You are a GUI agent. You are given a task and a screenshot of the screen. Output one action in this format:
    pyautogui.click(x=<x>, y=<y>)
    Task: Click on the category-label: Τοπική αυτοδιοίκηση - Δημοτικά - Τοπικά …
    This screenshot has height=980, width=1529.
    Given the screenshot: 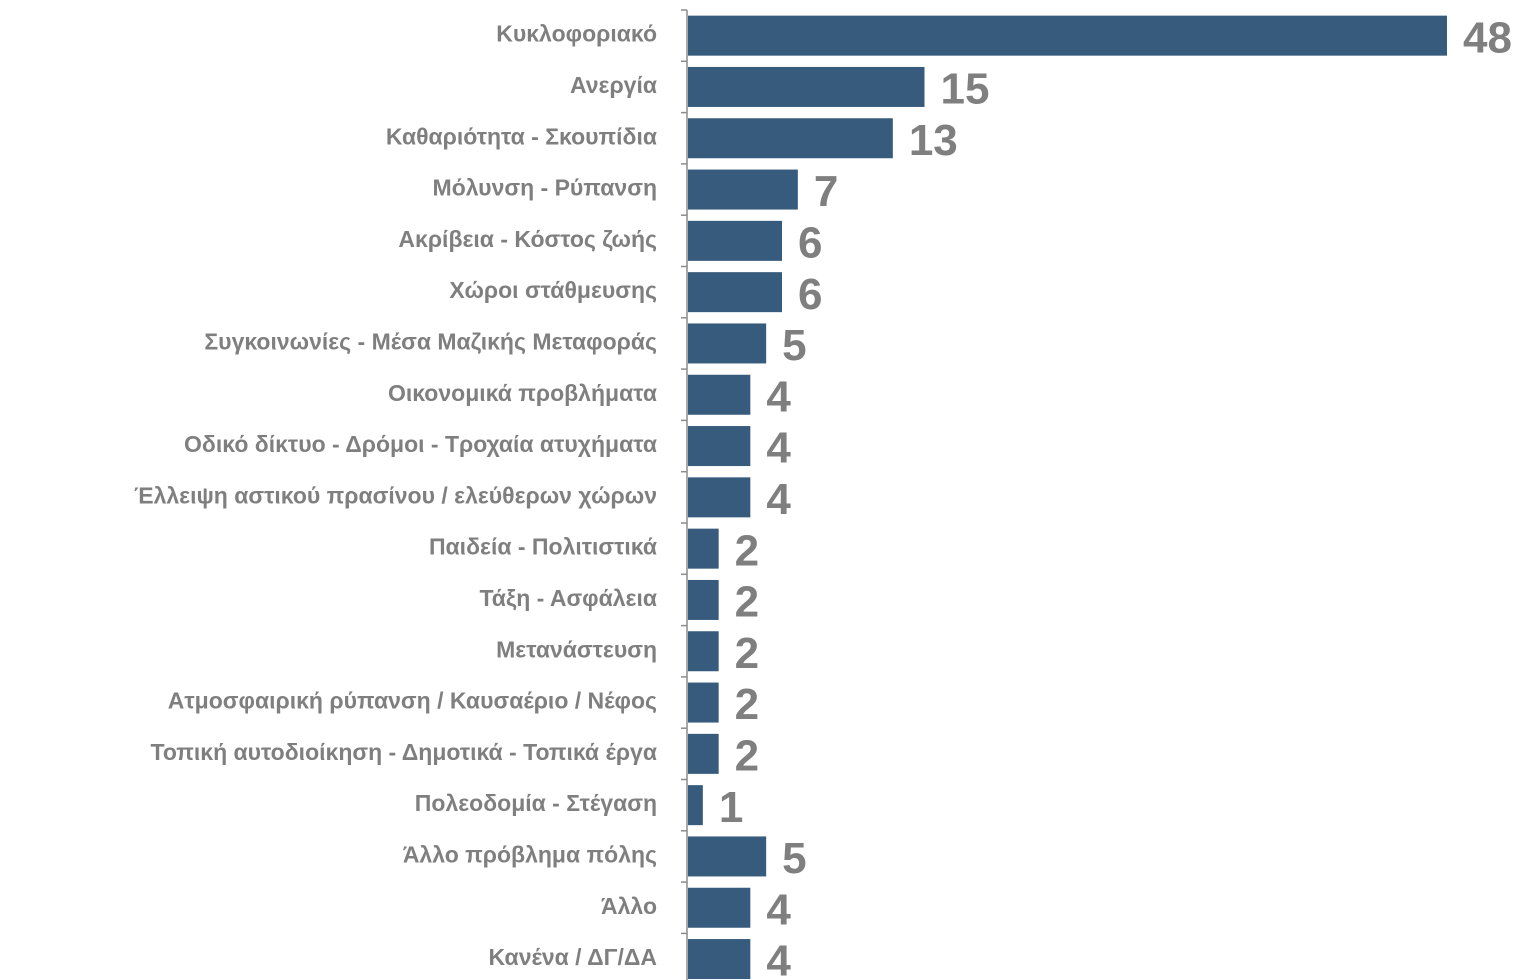 What is the action you would take?
    pyautogui.click(x=404, y=752)
    